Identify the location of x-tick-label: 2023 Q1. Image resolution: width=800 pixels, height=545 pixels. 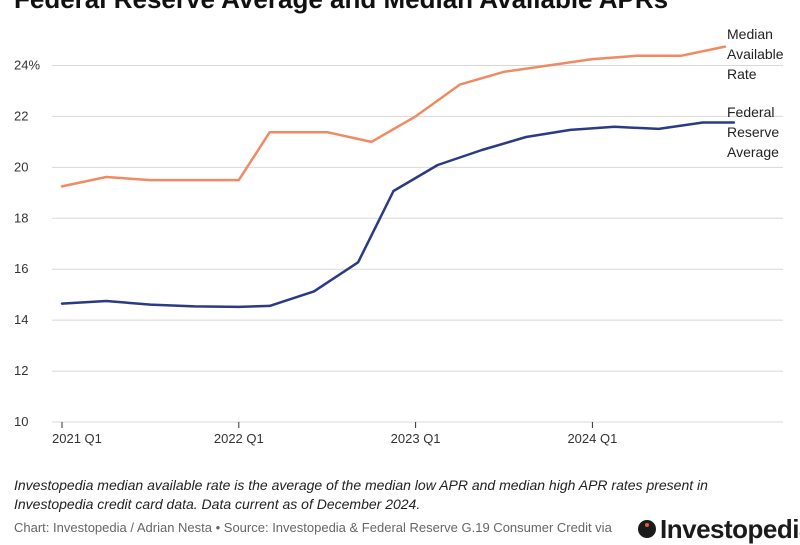
(416, 438).